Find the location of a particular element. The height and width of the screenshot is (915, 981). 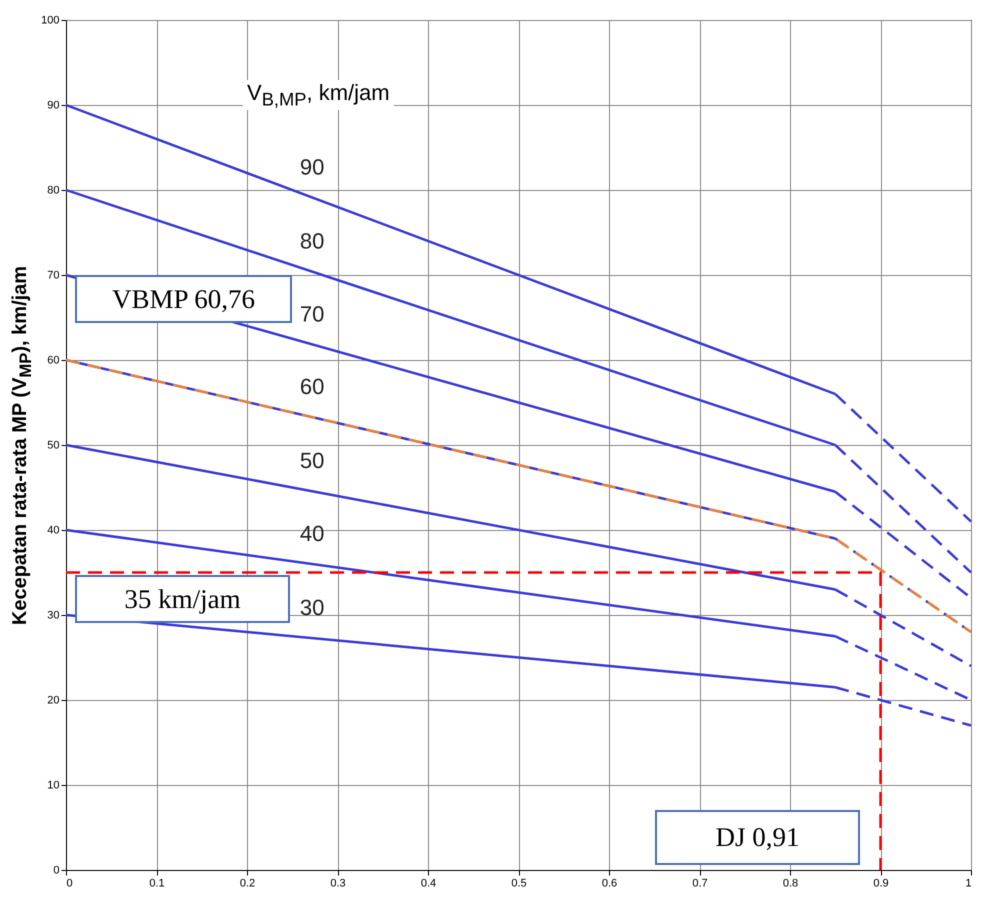

y-tick-label: 70 is located at coordinates (53, 276).